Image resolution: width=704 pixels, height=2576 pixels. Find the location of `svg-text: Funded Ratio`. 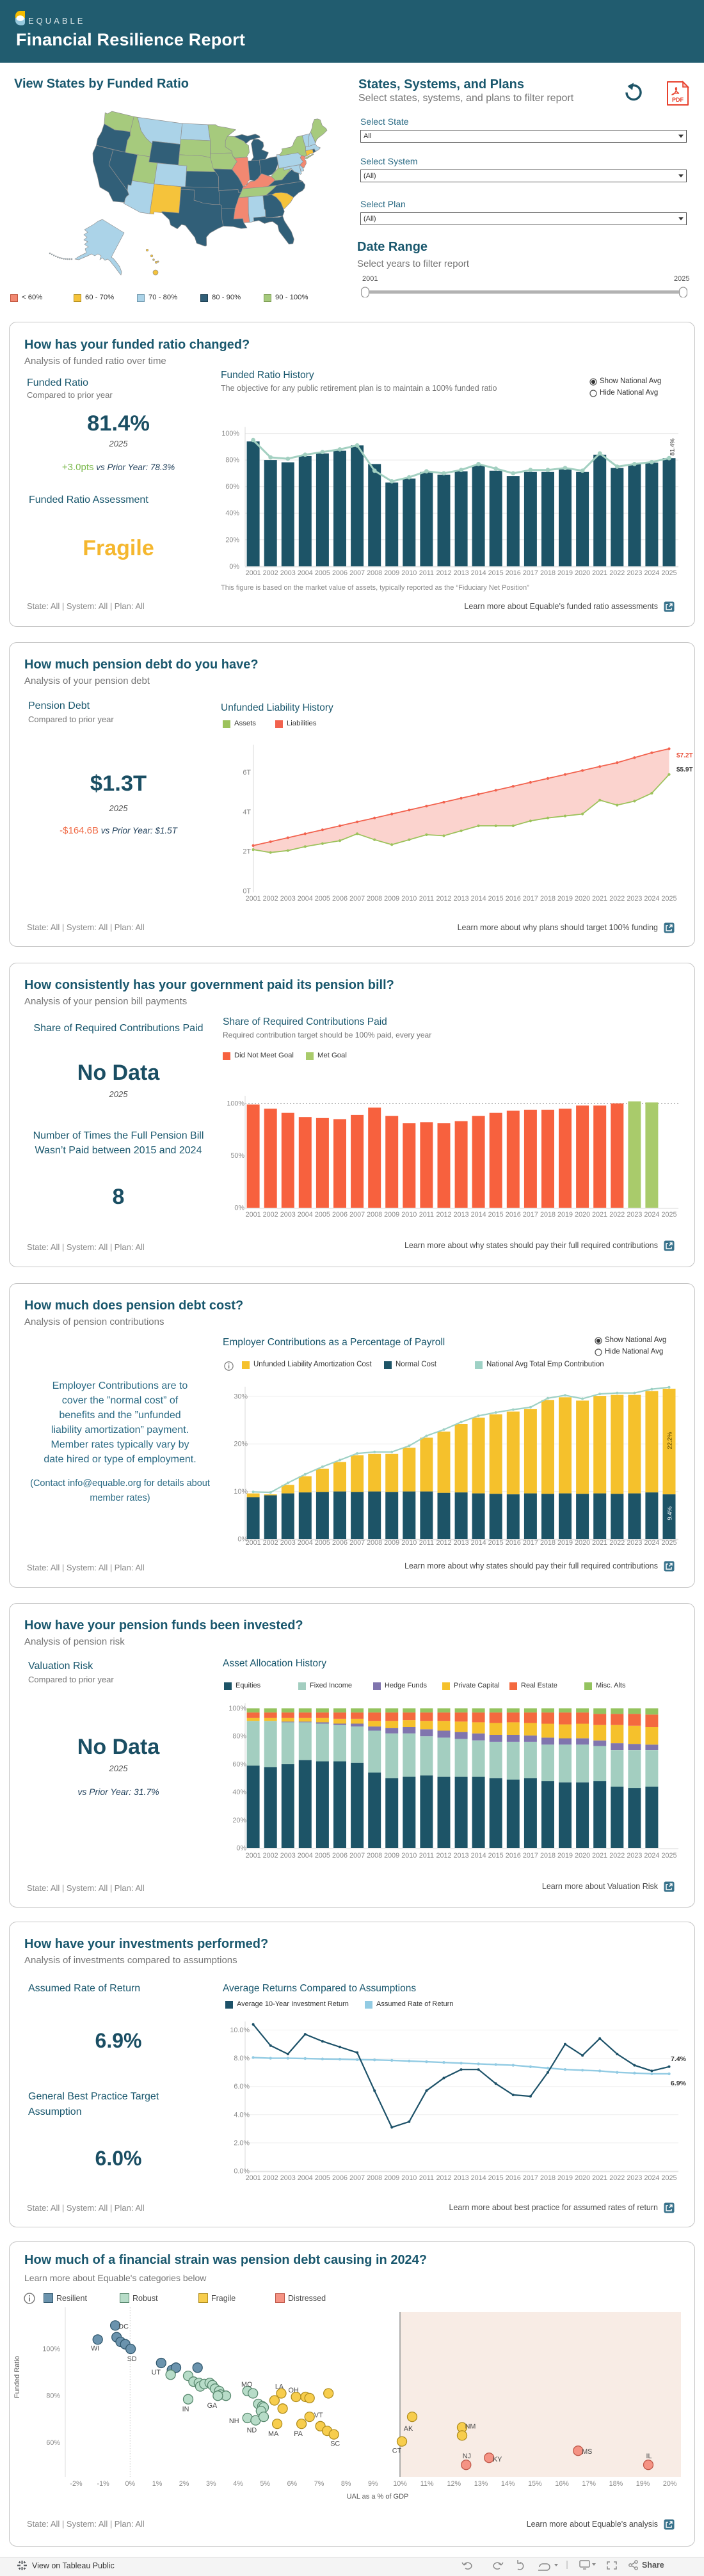

svg-text: Funded Ratio is located at coordinates (17, 2377).